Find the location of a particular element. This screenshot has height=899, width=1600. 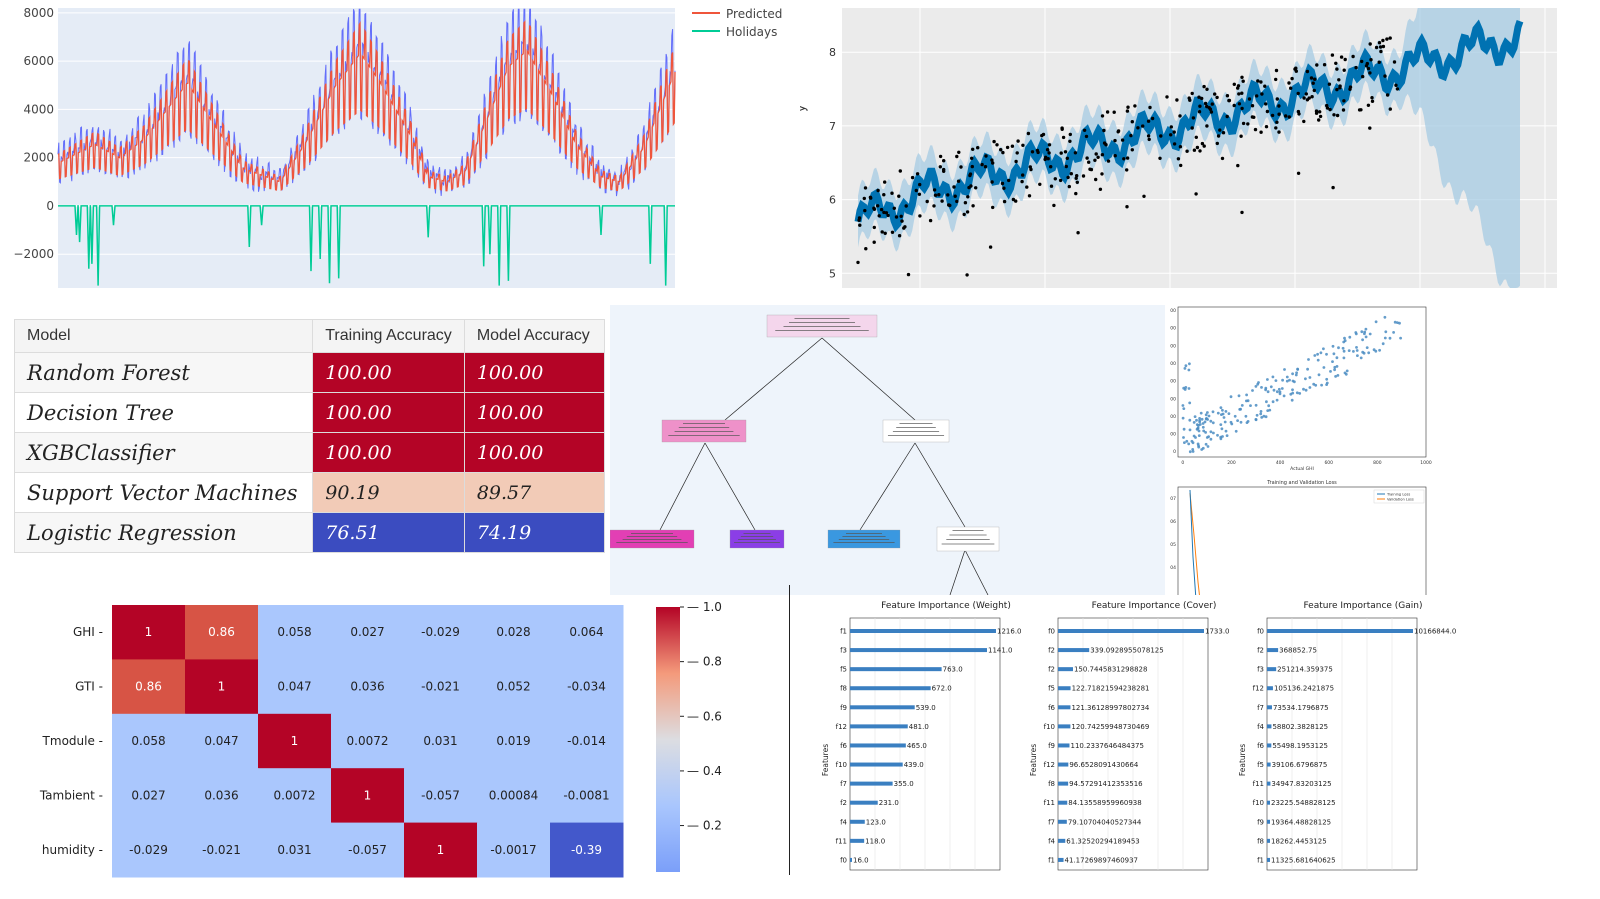

heatmap-cell-value: 0.058 is located at coordinates (148, 741).